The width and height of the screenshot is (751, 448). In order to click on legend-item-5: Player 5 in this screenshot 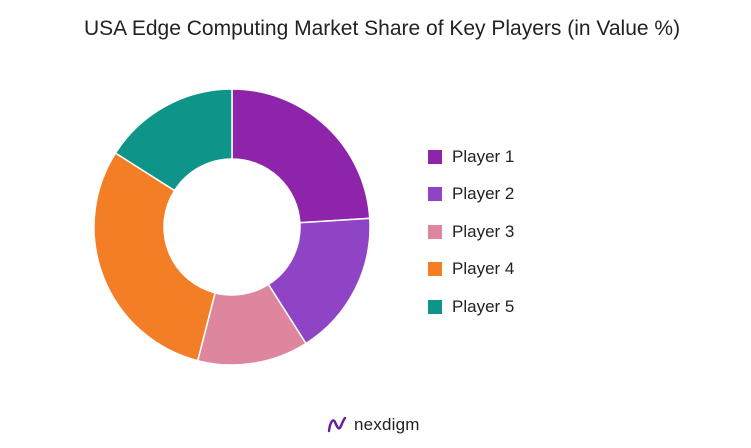, I will do `click(471, 307)`.